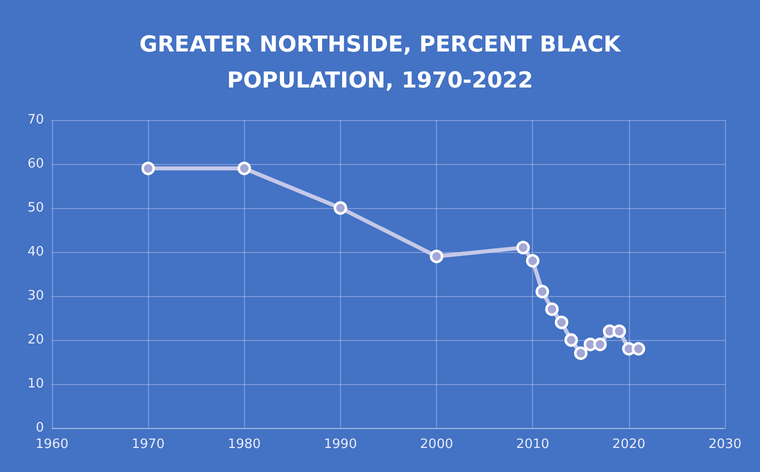  Describe the element at coordinates (725, 444) in the screenshot. I see `x-tick-label: 2030` at that location.